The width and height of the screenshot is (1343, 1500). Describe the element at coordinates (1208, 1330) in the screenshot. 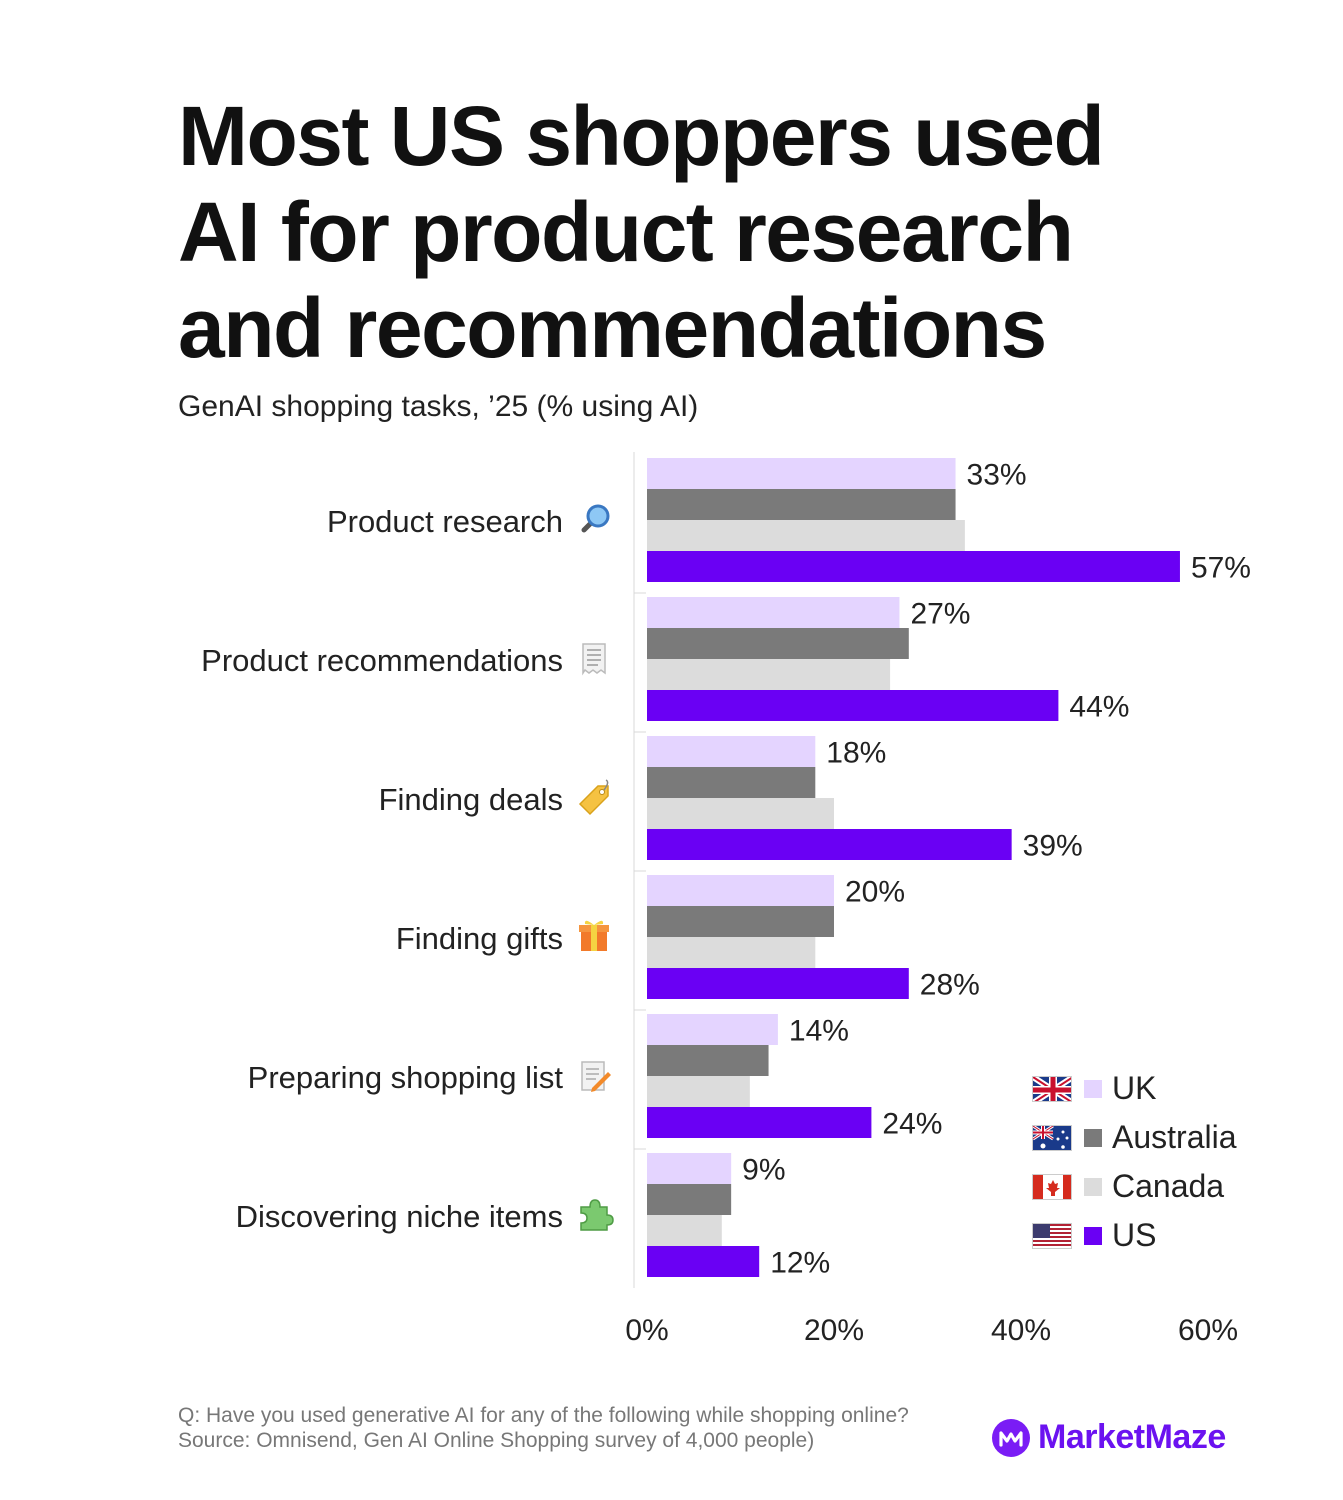

I see `x-tick-label: 60%` at that location.